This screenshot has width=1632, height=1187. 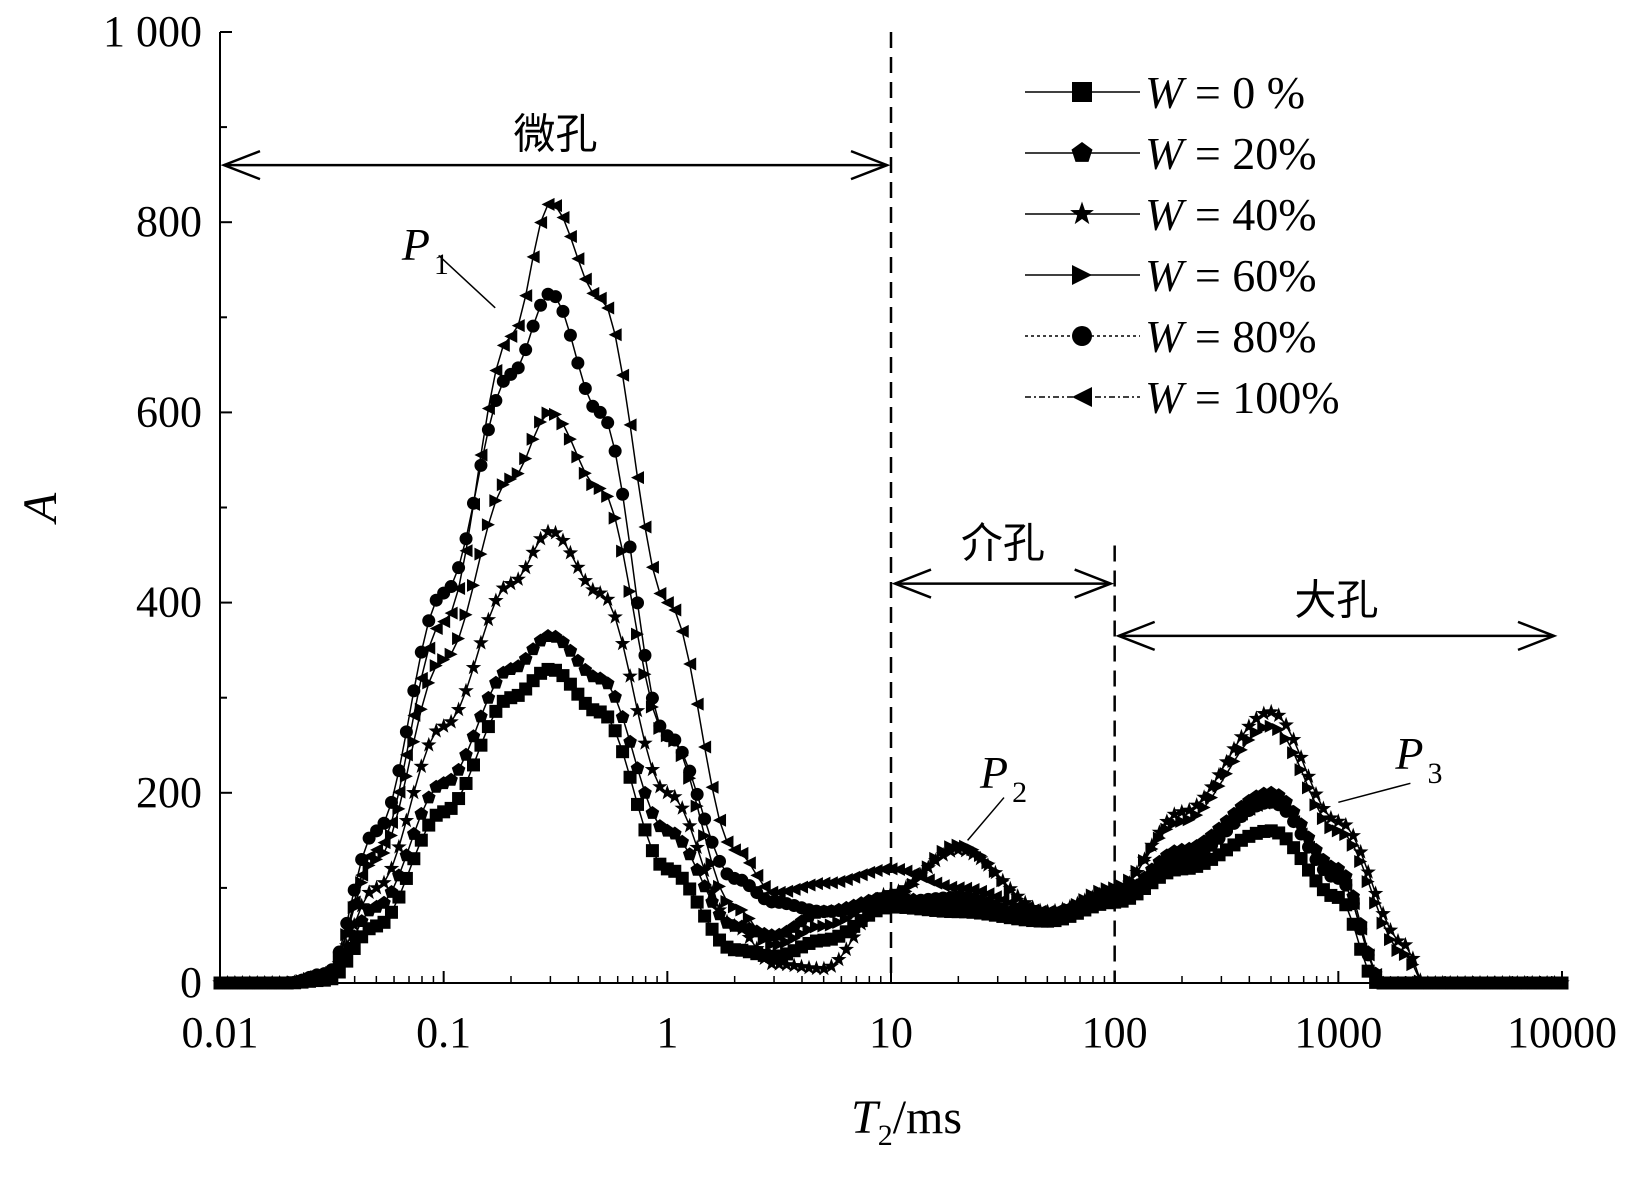 What do you see at coordinates (240, 165) in the screenshot?
I see `arrow-head-left` at bounding box center [240, 165].